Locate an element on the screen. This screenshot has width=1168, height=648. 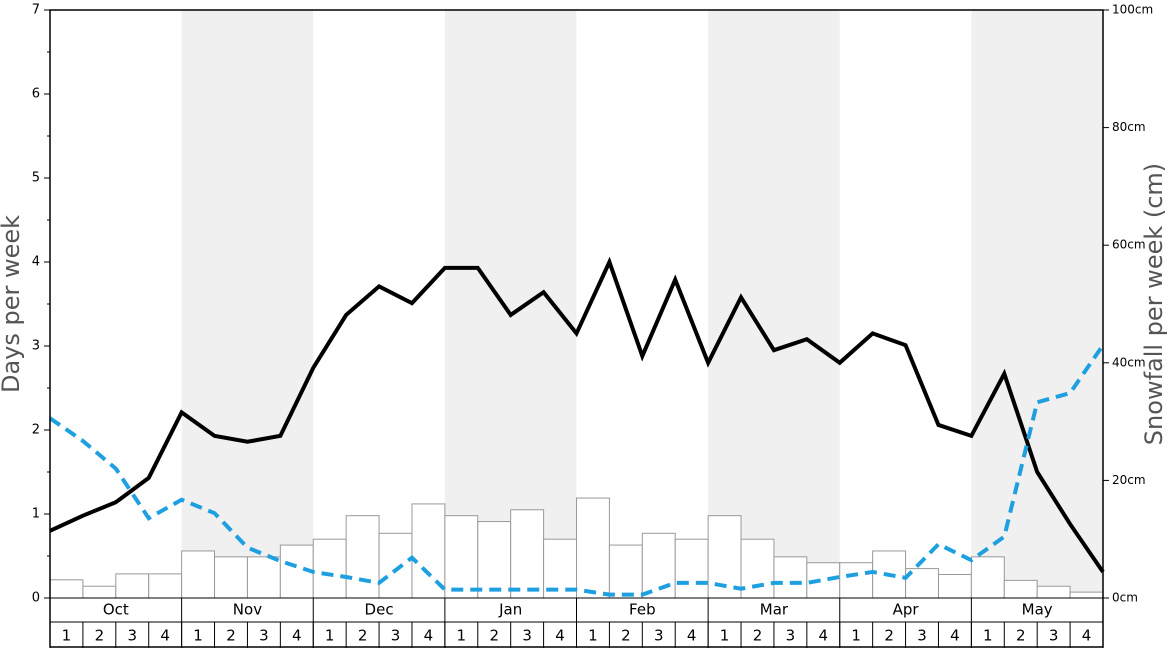
month-label: Oct is located at coordinates (116, 610).